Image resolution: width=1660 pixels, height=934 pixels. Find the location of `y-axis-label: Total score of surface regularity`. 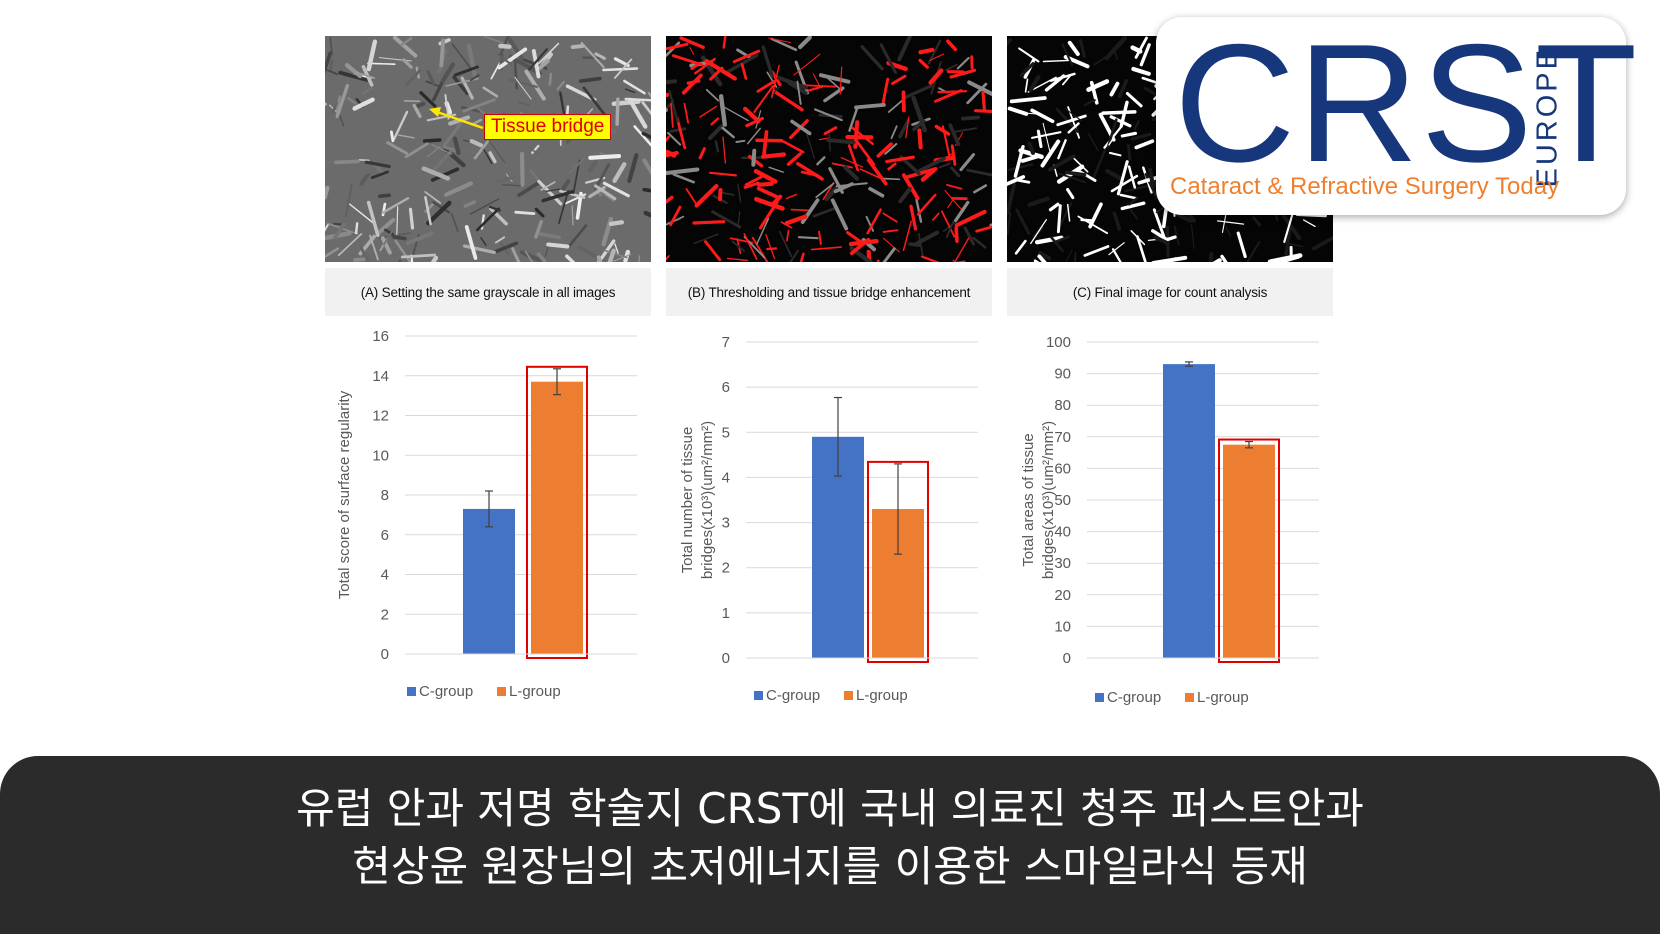

y-axis-label: Total score of surface regularity is located at coordinates (344, 494).